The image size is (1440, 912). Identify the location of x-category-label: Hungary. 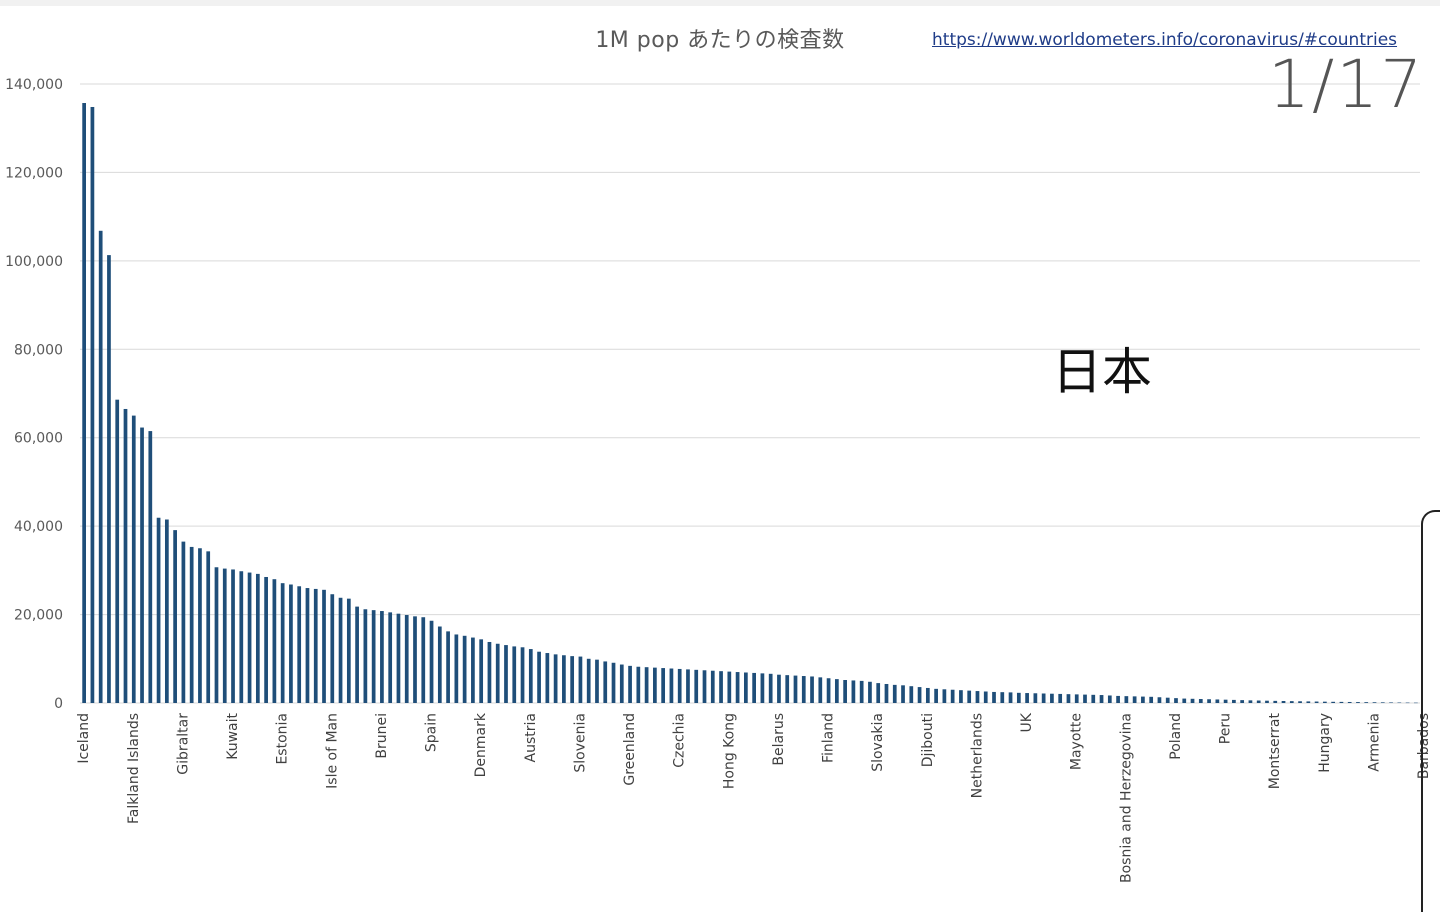
(1325, 743).